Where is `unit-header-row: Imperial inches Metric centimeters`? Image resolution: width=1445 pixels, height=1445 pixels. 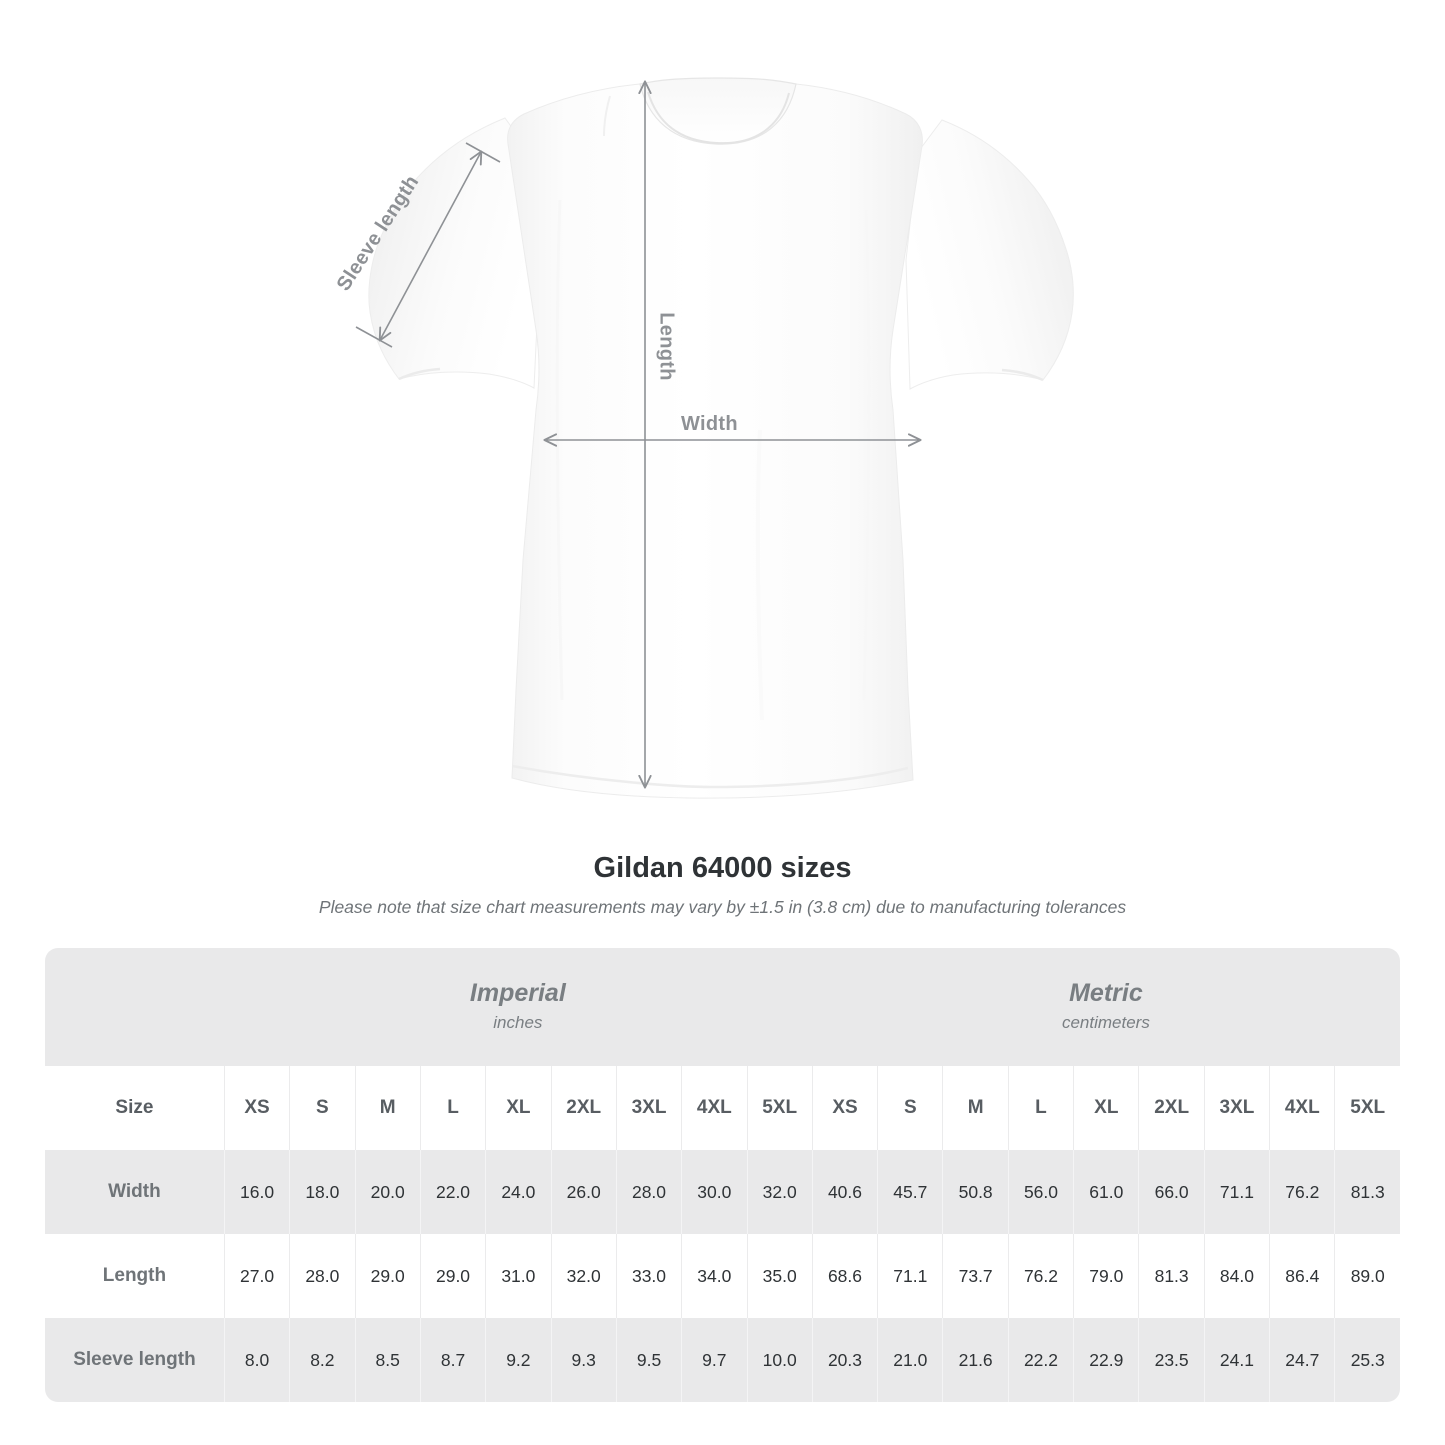 unit-header-row: Imperial inches Metric centimeters is located at coordinates (722, 1007).